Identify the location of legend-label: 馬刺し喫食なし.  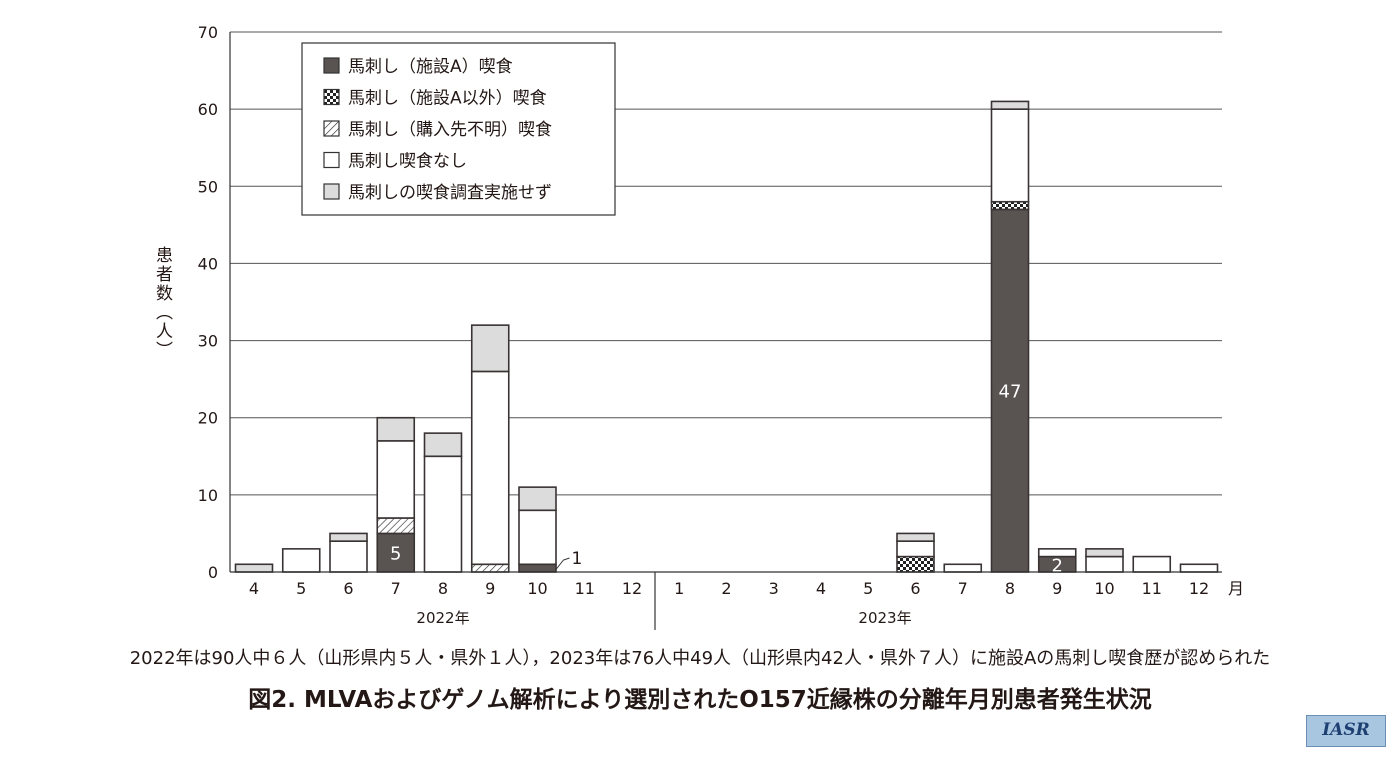
(407, 162).